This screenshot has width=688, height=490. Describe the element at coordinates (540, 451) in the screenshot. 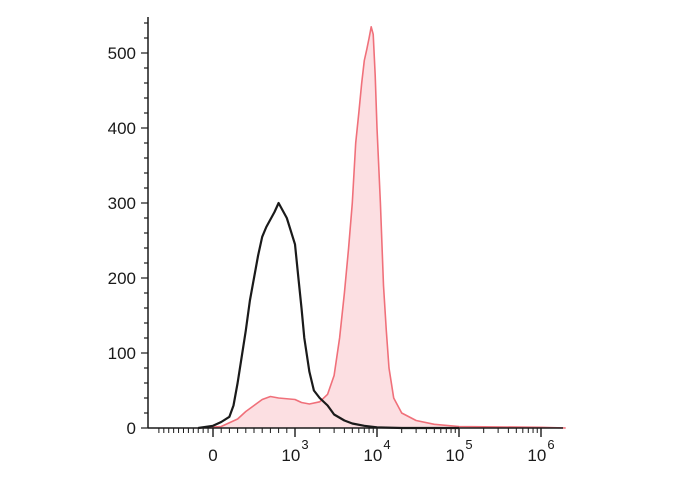

I see `x-tick-label: 10⁶` at that location.